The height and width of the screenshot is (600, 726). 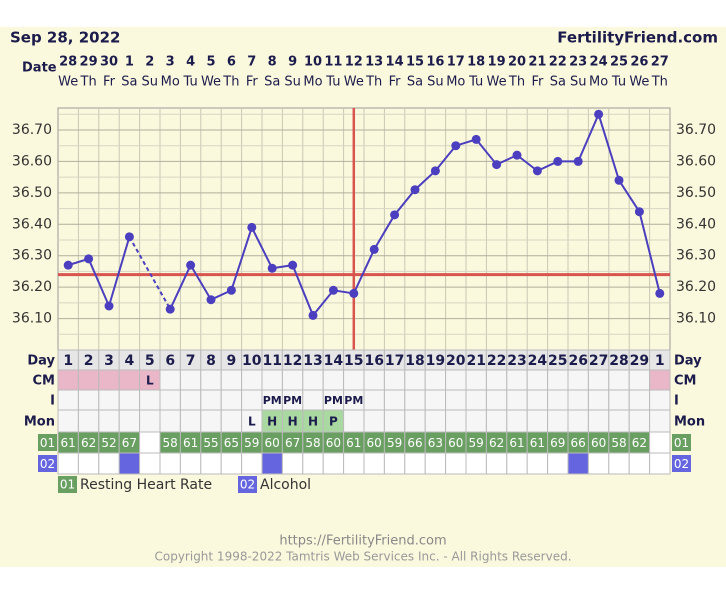 I want to click on weekday: We, so click(x=68, y=82).